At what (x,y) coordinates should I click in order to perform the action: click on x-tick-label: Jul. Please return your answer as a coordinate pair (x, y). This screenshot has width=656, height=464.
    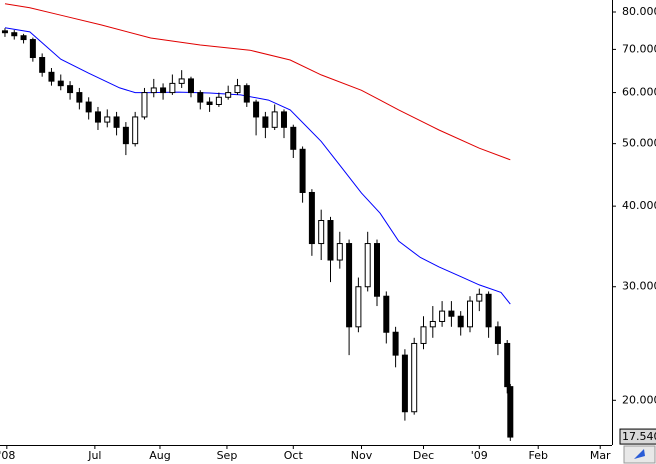
    Looking at the image, I should click on (94, 455).